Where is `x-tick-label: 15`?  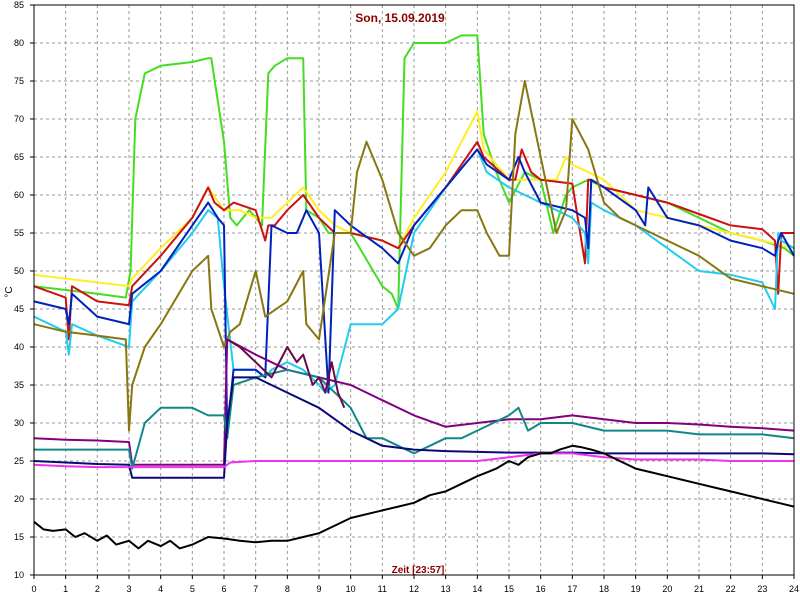
x-tick-label: 15 is located at coordinates (509, 589).